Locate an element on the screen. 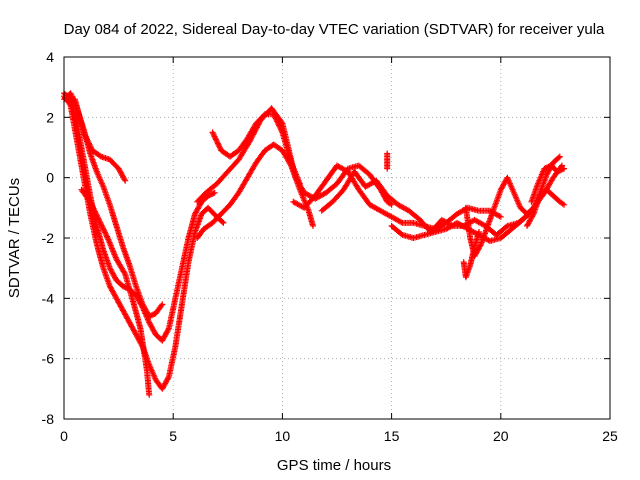  x-tick-label: 20 is located at coordinates (501, 436).